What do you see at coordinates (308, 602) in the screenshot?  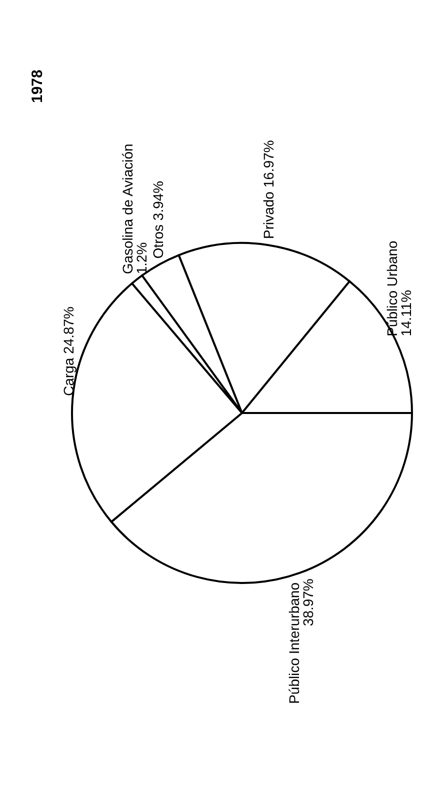 I see `data-label: 38.97%` at bounding box center [308, 602].